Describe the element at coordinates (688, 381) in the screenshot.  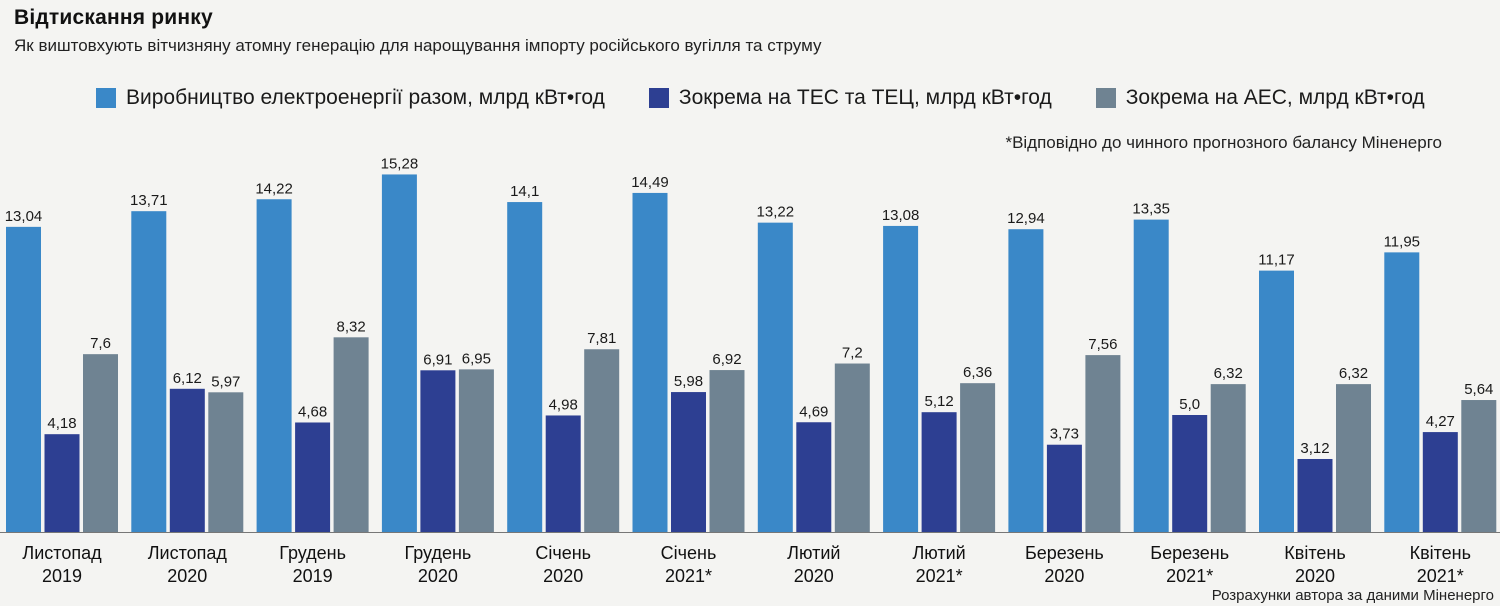
I see `data-label-tes-6: 5,98` at that location.